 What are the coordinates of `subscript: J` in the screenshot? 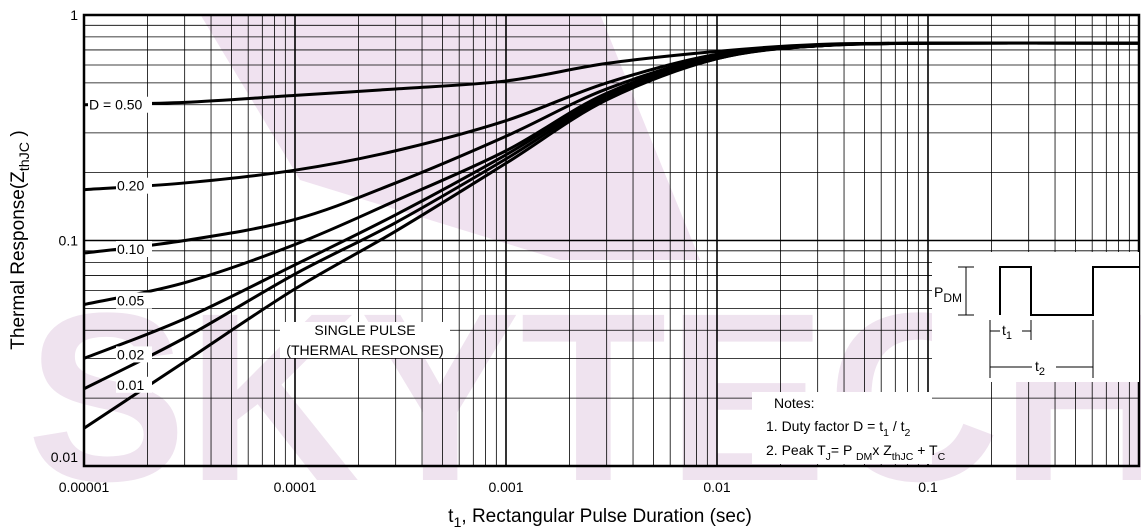 It's located at (828, 457).